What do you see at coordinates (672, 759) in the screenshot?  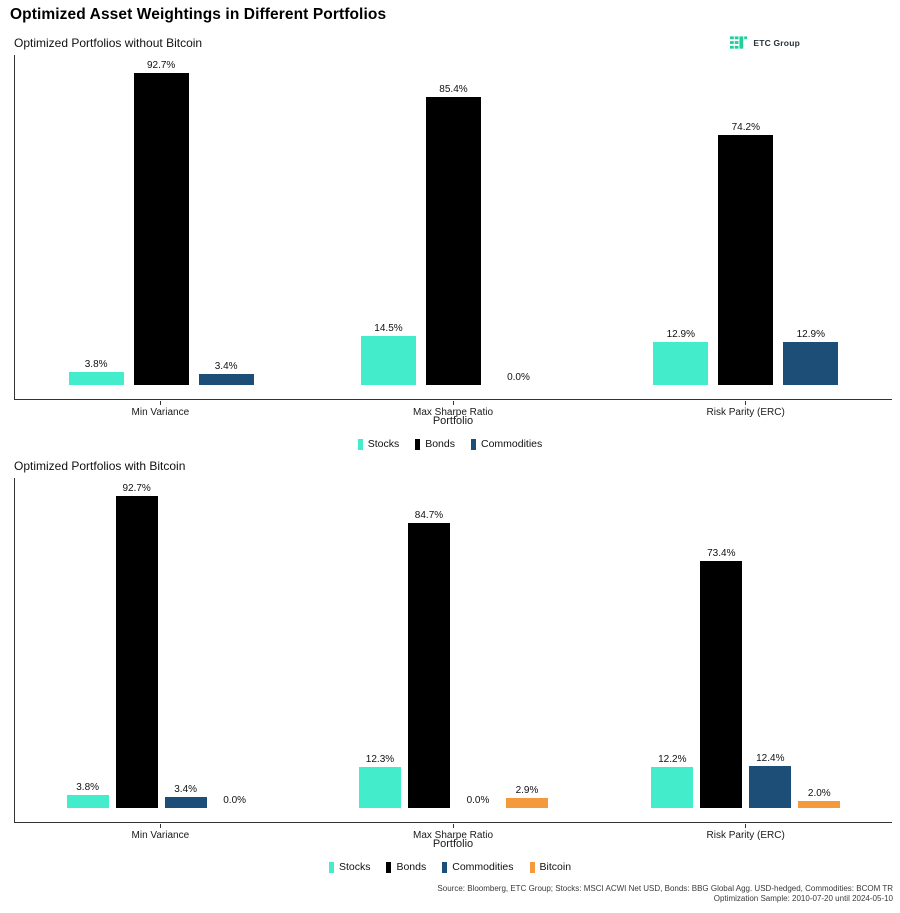 I see `bar-value-label-stocks-risk-parity-erc: 12.2%` at bounding box center [672, 759].